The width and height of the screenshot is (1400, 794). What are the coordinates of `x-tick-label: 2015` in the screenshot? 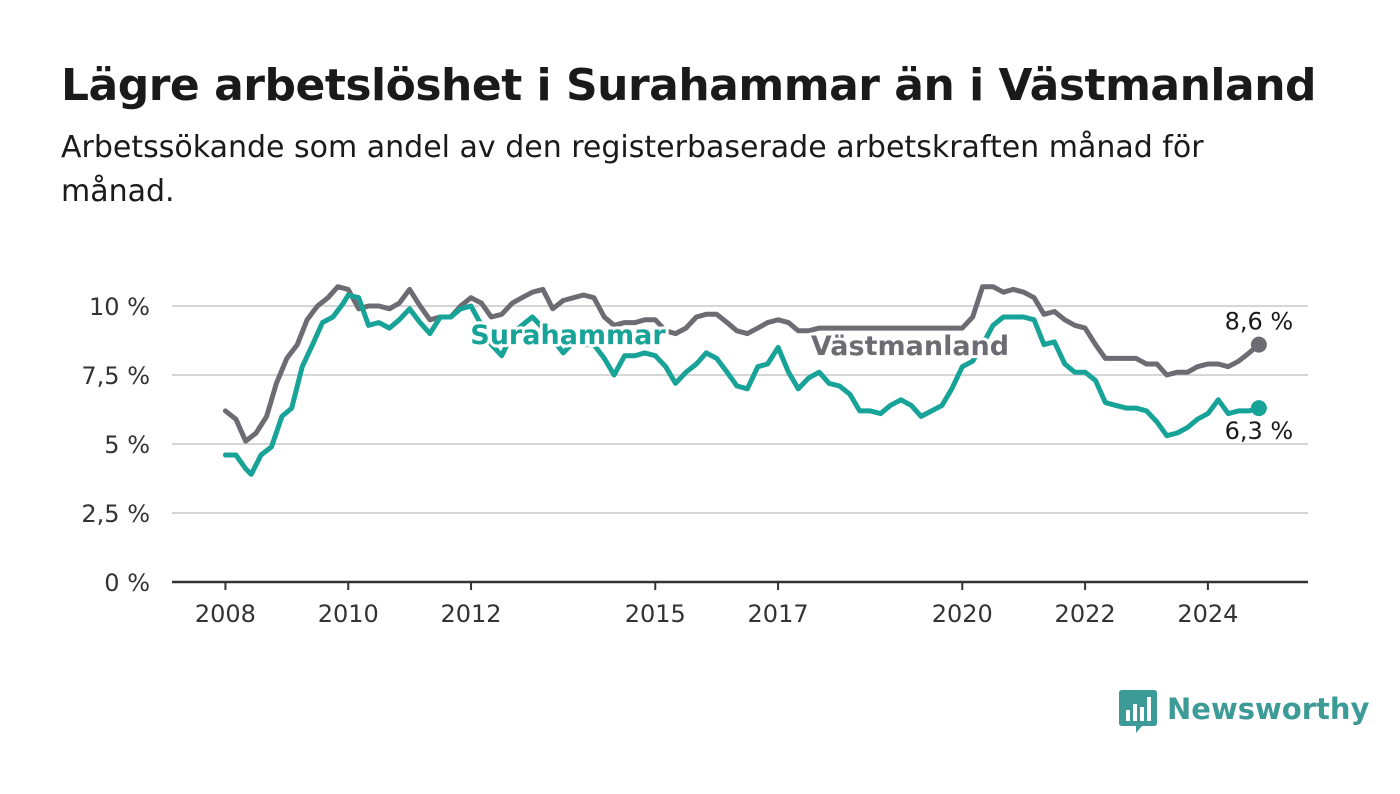 It's located at (655, 614).